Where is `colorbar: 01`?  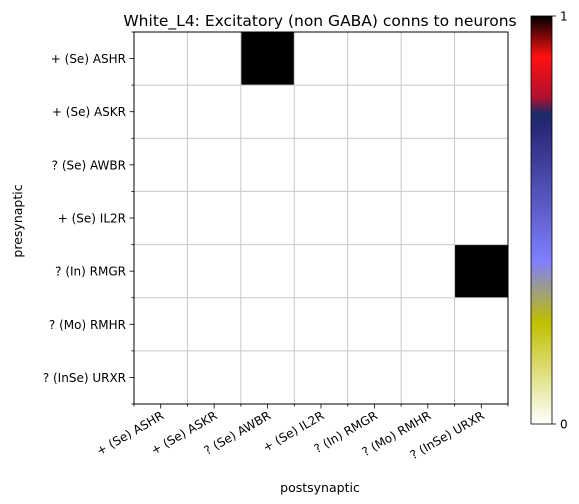
colorbar: 01 is located at coordinates (549, 221).